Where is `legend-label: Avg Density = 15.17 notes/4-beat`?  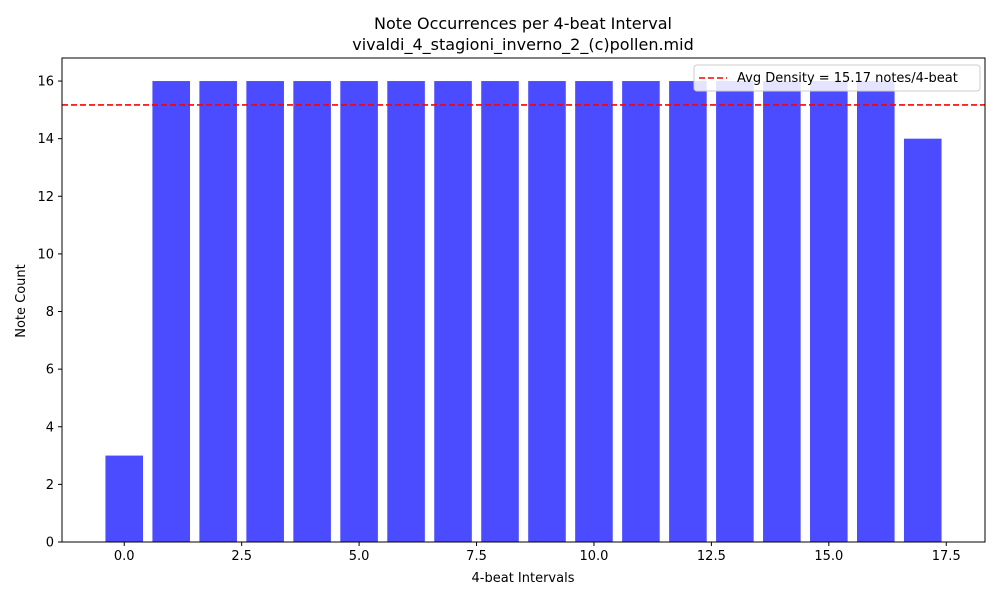
legend-label: Avg Density = 15.17 notes/4-beat is located at coordinates (847, 78).